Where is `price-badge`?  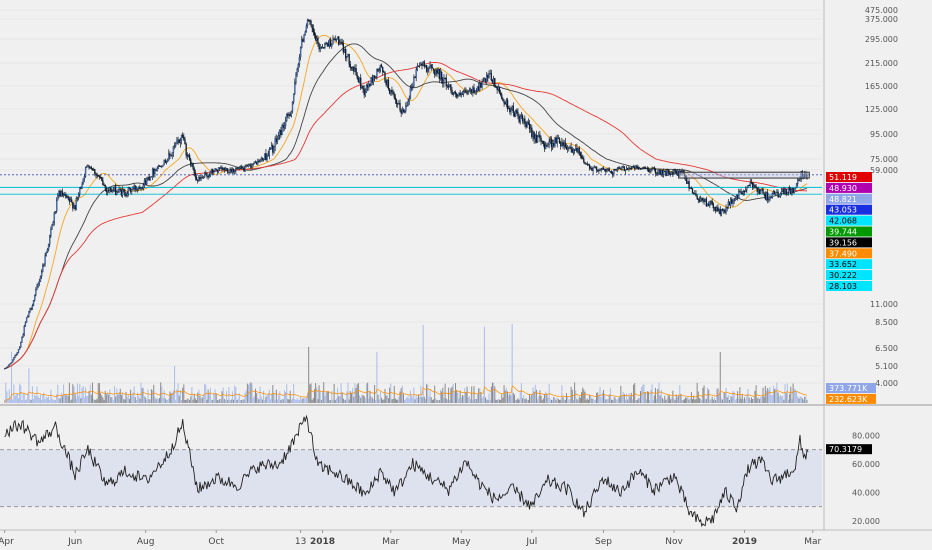
price-badge is located at coordinates (849, 220).